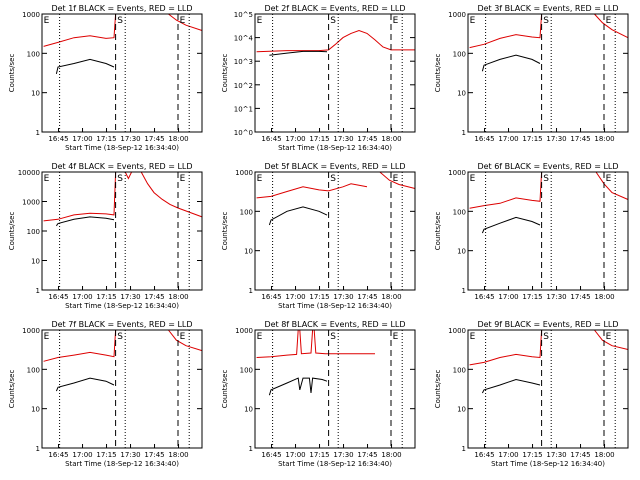  I want to click on panel-title: Det 1f BLACK = Events, RED = LLD, so click(121, 8).